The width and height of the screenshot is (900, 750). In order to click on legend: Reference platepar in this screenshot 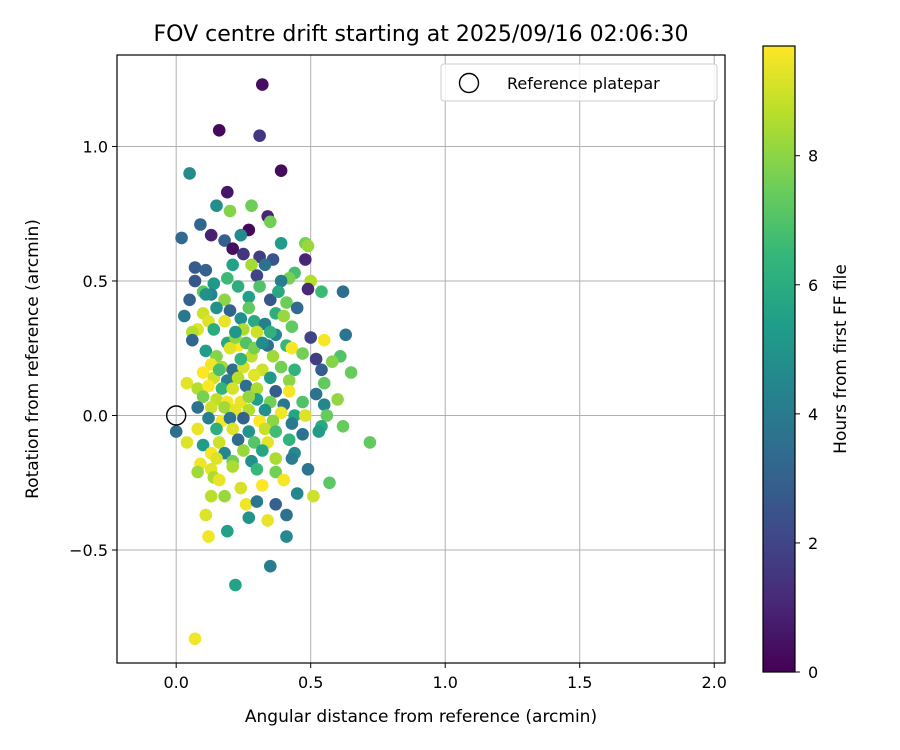, I will do `click(579, 82)`.